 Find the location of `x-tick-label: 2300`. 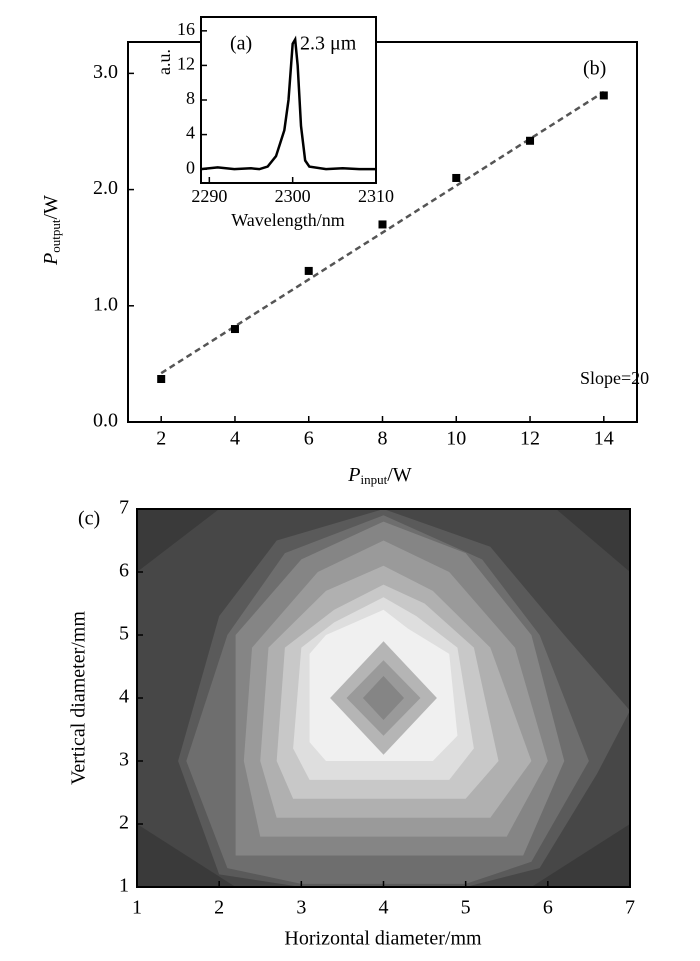

x-tick-label: 2300 is located at coordinates (293, 196).